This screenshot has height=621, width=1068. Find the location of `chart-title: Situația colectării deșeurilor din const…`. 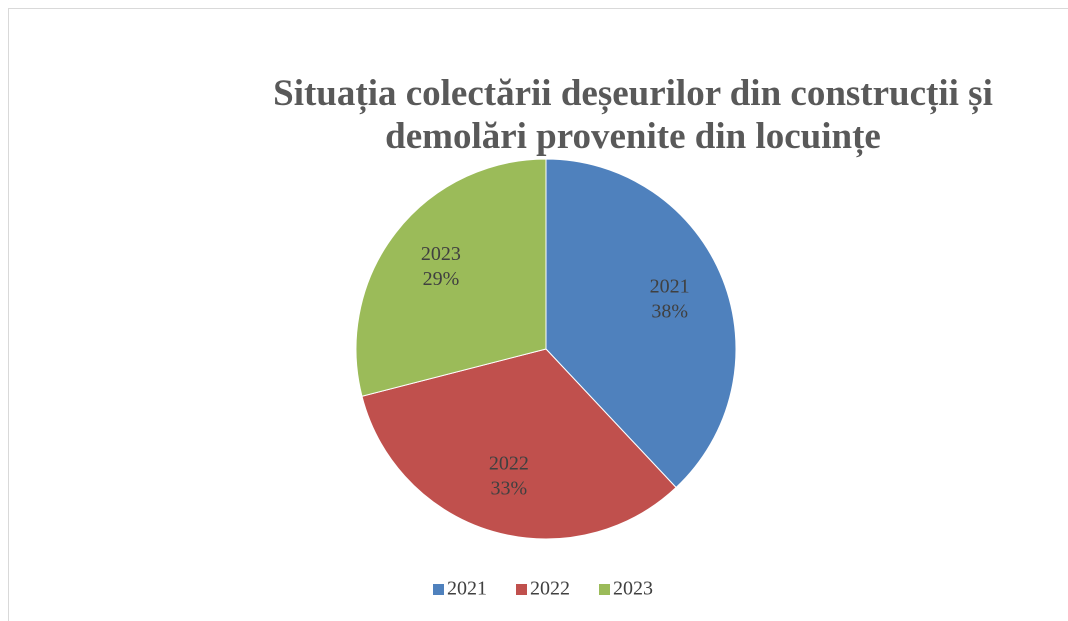

chart-title: Situația colectării deșeurilor din const… is located at coordinates (633, 115).